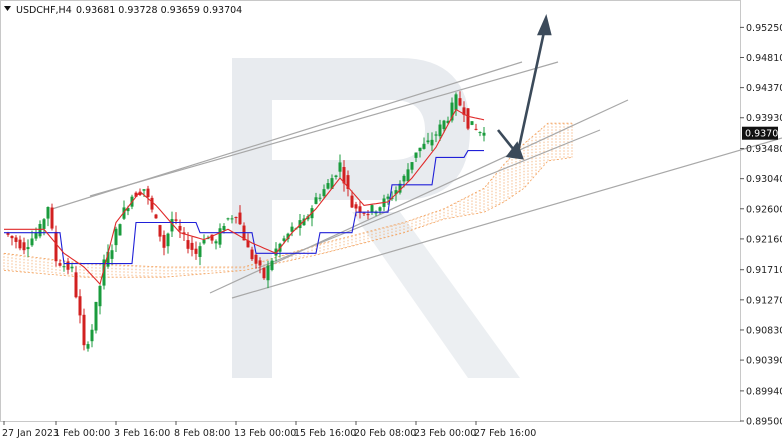 The height and width of the screenshot is (442, 782). Describe the element at coordinates (764, 391) in the screenshot. I see `y-tick-label: 0.89940` at that location.